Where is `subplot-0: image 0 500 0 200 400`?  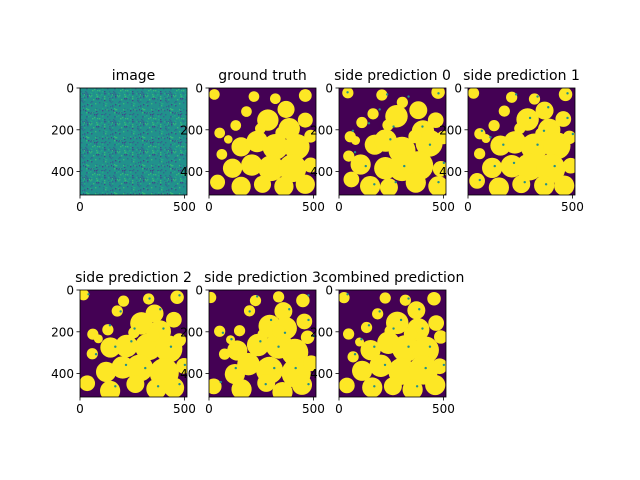
subplot-0: image 0 500 0 200 400 is located at coordinates (123, 141).